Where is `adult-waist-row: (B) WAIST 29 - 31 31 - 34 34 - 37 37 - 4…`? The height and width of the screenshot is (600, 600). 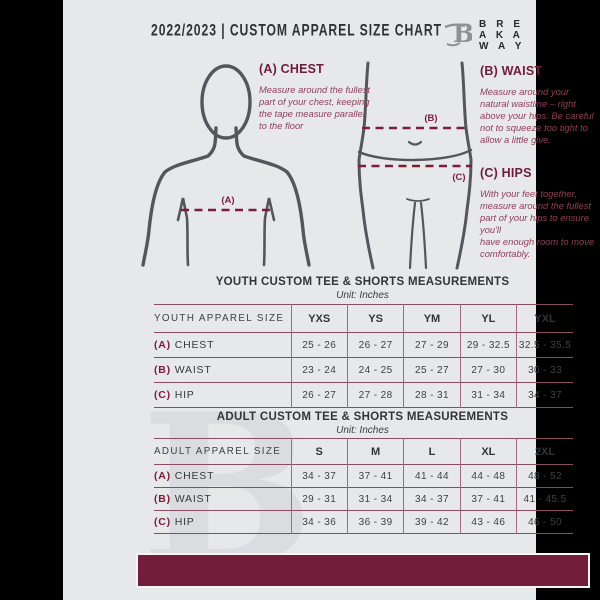
adult-waist-row: (B) WAIST 29 - 31 31 - 34 34 - 37 37 - 4… is located at coordinates (363, 499).